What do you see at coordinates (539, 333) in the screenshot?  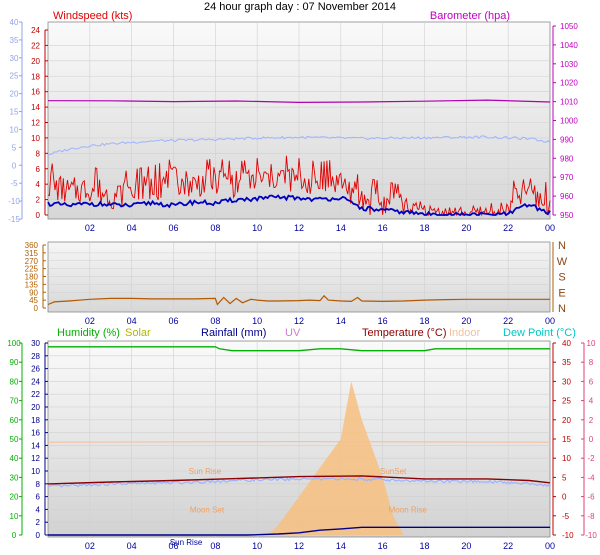 I see `legend-dewpoint: Dew Point (°C)` at bounding box center [539, 333].